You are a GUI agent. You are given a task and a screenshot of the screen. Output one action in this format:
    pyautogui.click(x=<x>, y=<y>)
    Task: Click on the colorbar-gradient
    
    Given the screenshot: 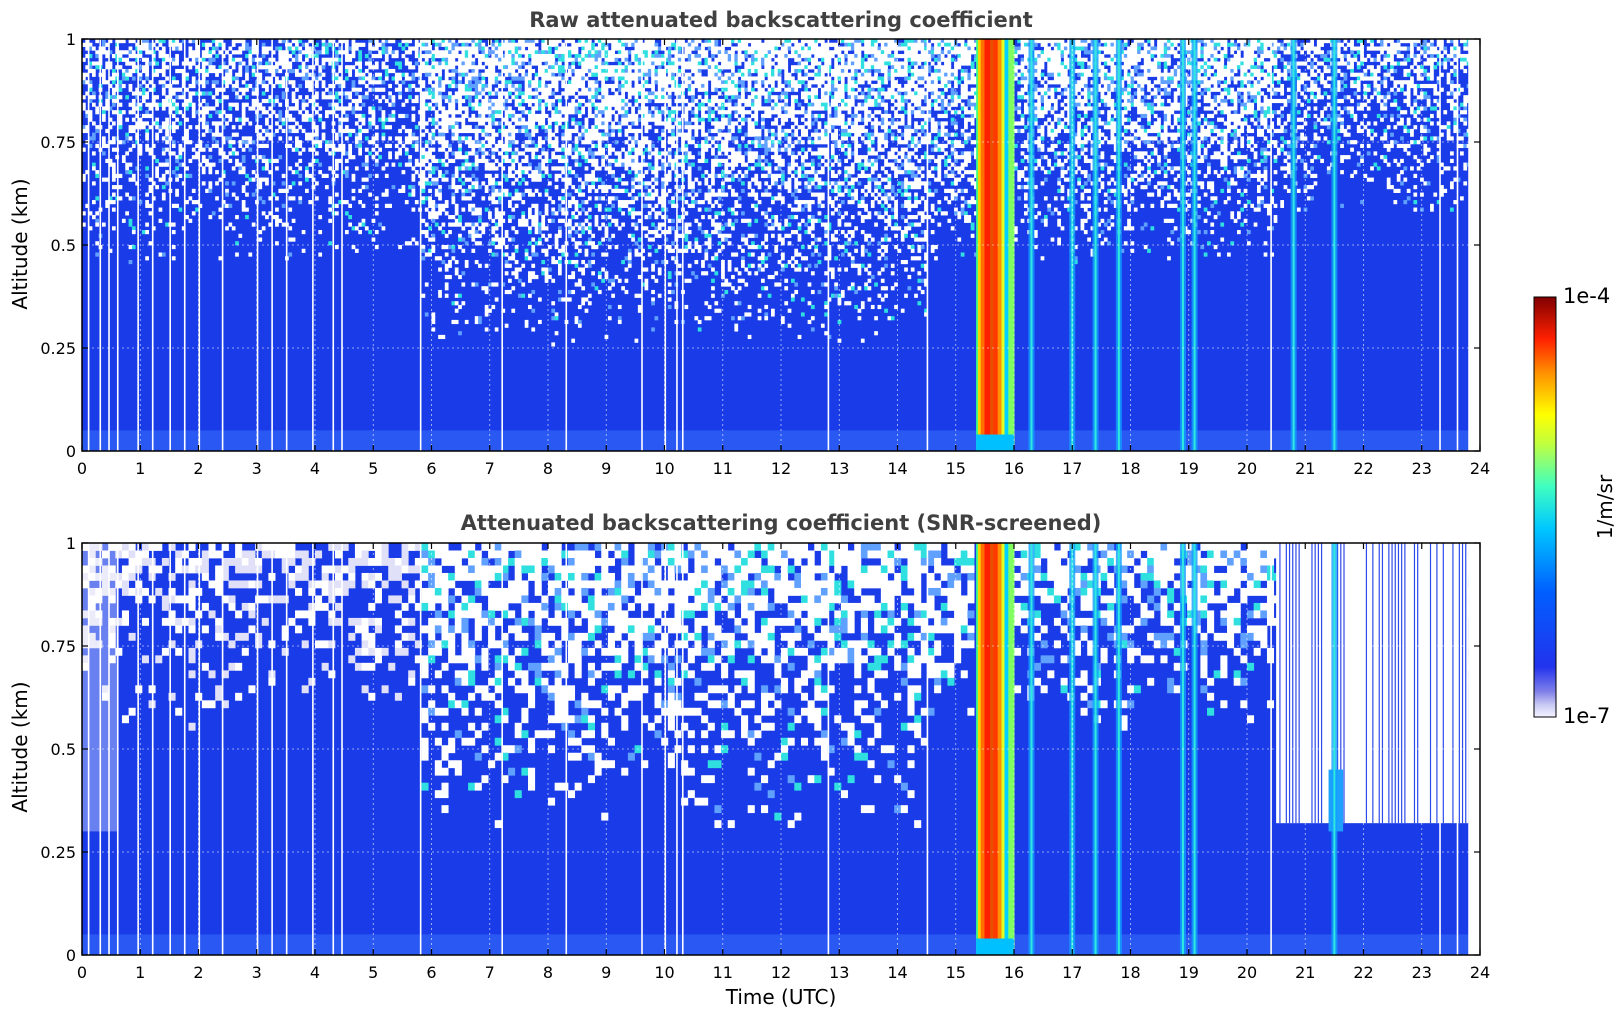 What is the action you would take?
    pyautogui.click(x=1545, y=507)
    